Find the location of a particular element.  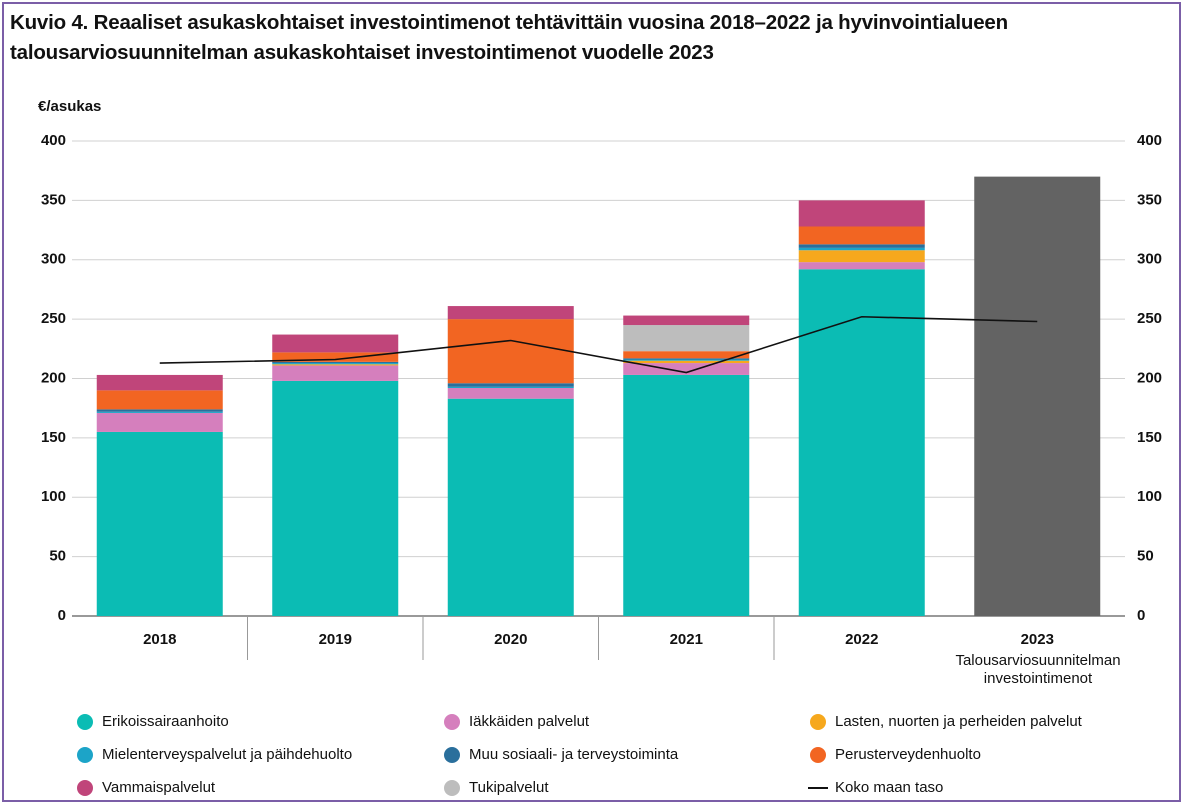

y2-tick-label: 50 is located at coordinates (1145, 556).